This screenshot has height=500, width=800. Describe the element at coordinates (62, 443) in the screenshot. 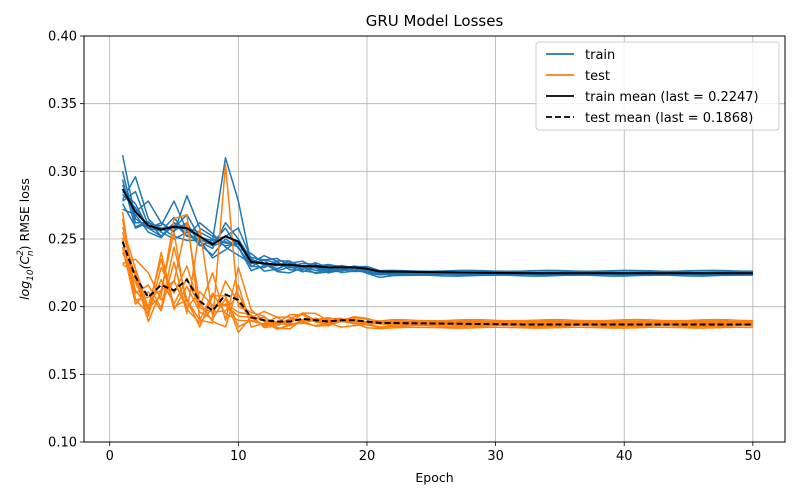

I see `y-tick-label: 0.10` at that location.